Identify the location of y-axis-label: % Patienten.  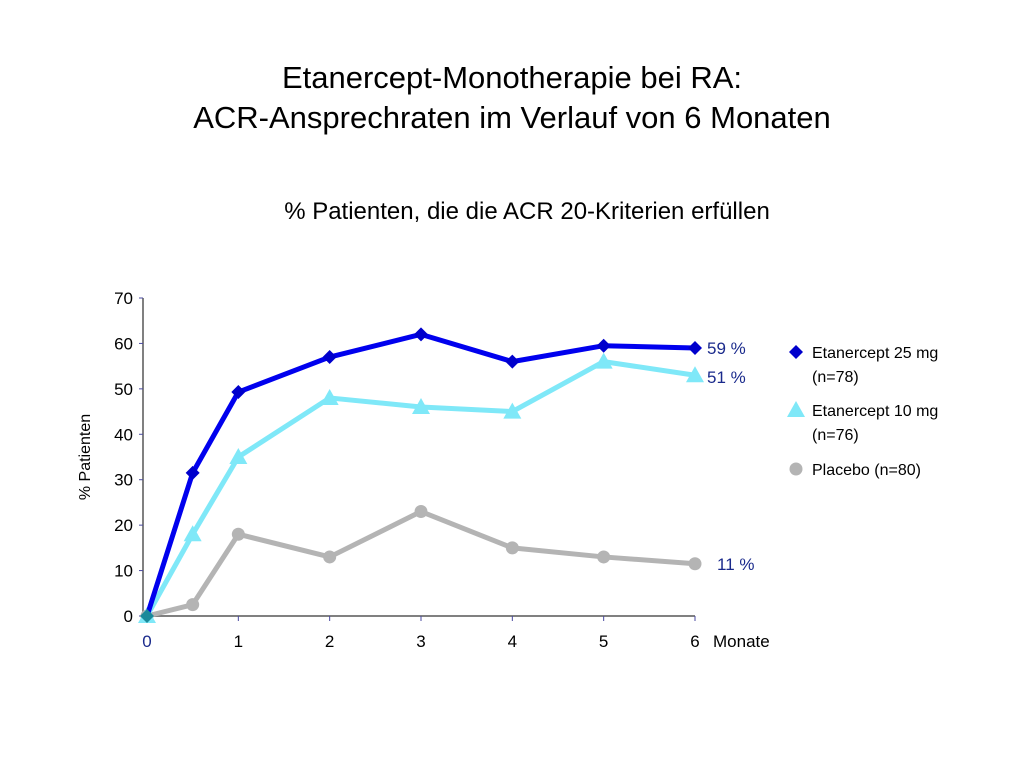
(85, 457).